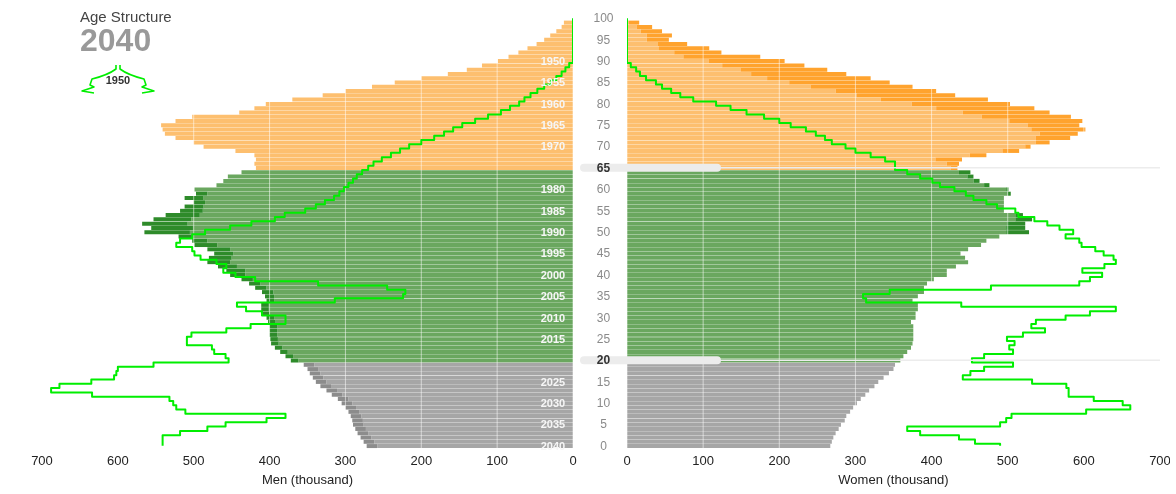 Image resolution: width=1176 pixels, height=494 pixels. Describe the element at coordinates (603, 39) in the screenshot. I see `y-tick-label: 95` at that location.